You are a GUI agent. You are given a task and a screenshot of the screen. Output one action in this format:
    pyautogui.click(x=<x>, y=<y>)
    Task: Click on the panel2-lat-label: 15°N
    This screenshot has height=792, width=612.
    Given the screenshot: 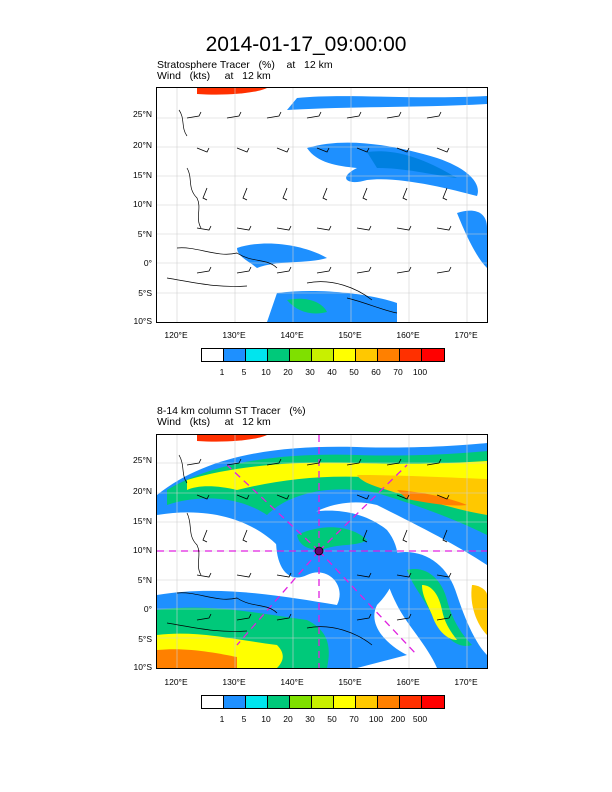 What is the action you would take?
    pyautogui.click(x=142, y=521)
    